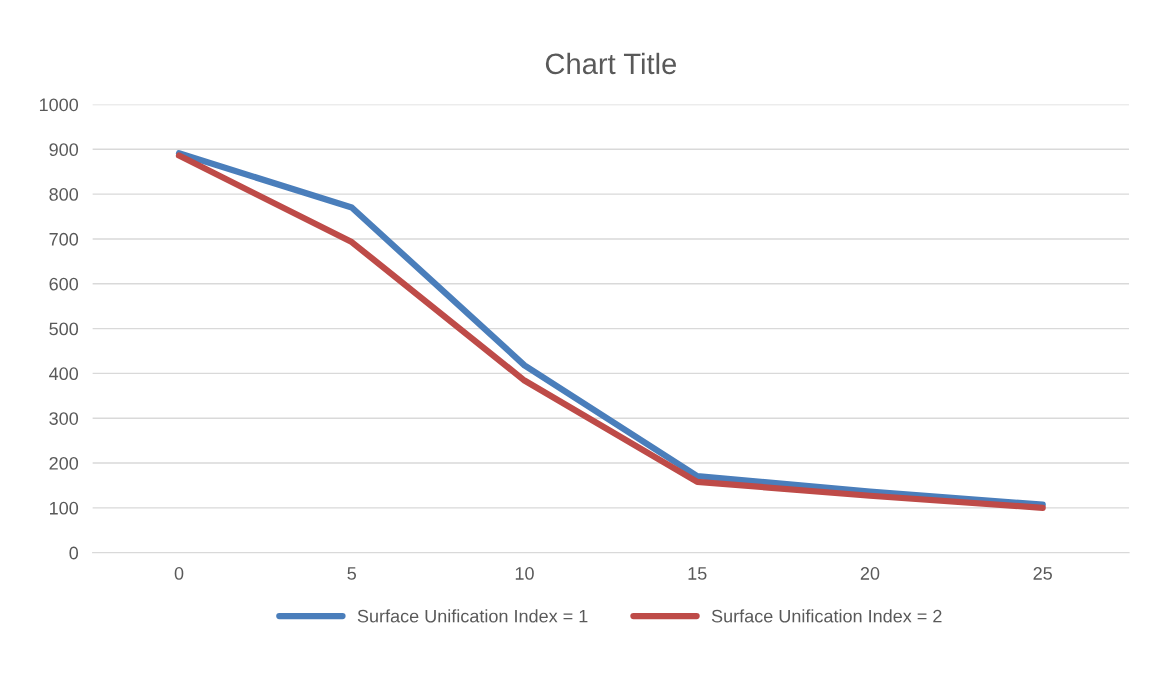  I want to click on y-tick-label: 400, so click(64, 374).